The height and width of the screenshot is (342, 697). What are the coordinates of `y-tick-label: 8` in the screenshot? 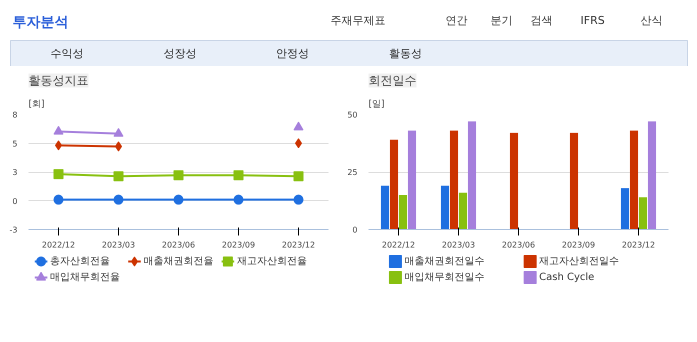 It's located at (15, 115).